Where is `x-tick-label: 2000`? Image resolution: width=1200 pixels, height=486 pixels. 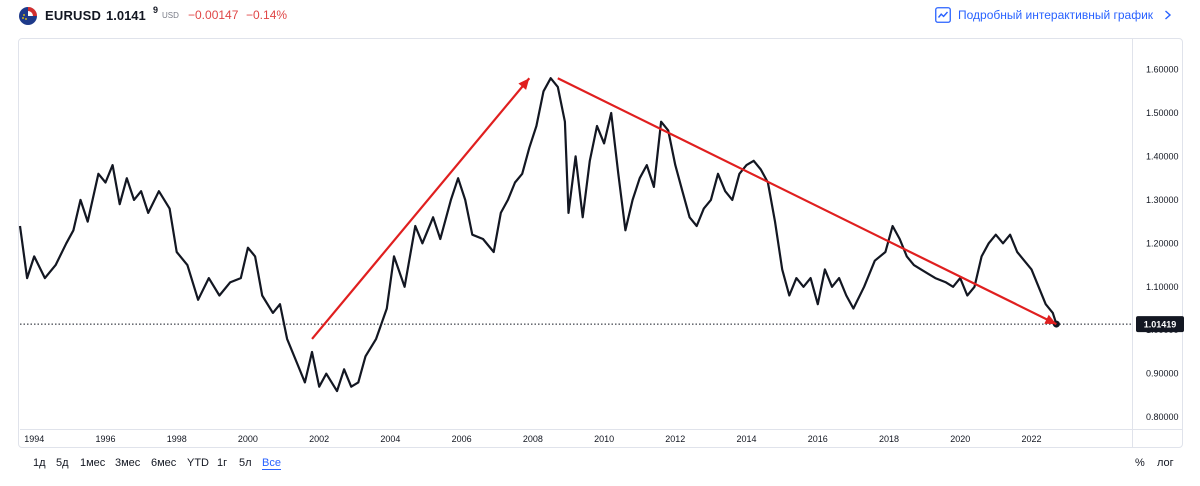
x-tick-label: 2000 is located at coordinates (248, 439).